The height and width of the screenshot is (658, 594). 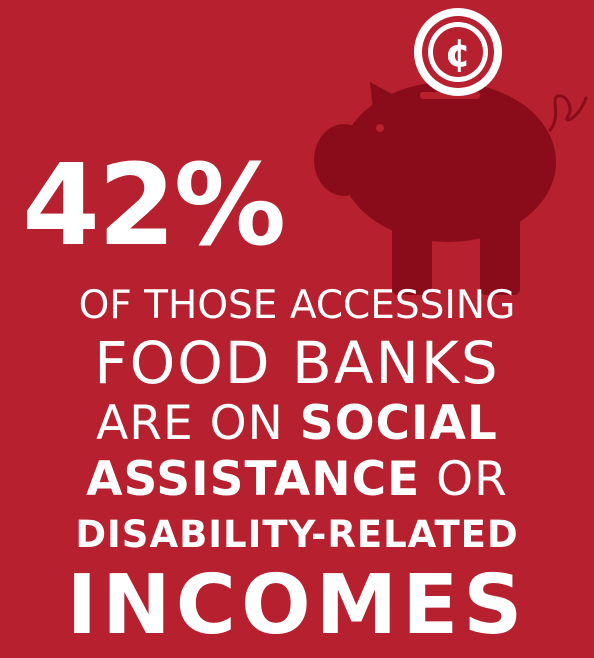 I want to click on line-disability-related: DISABILITY-RELATED, so click(x=297, y=534).